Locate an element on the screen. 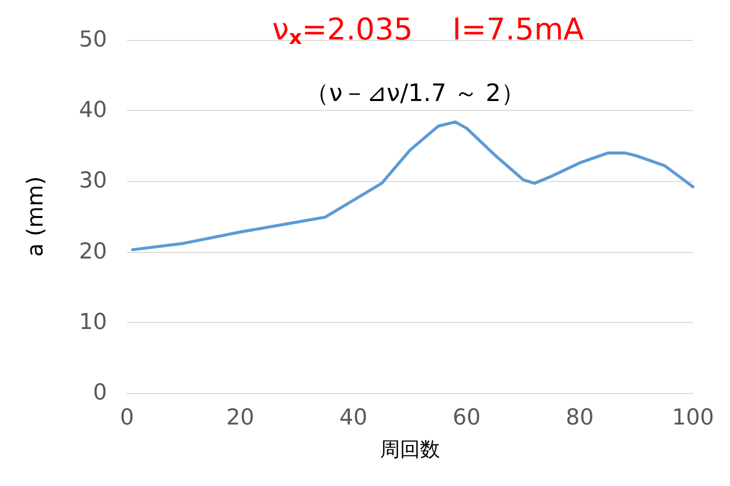  y-axis-title: a (mm) is located at coordinates (36, 216).